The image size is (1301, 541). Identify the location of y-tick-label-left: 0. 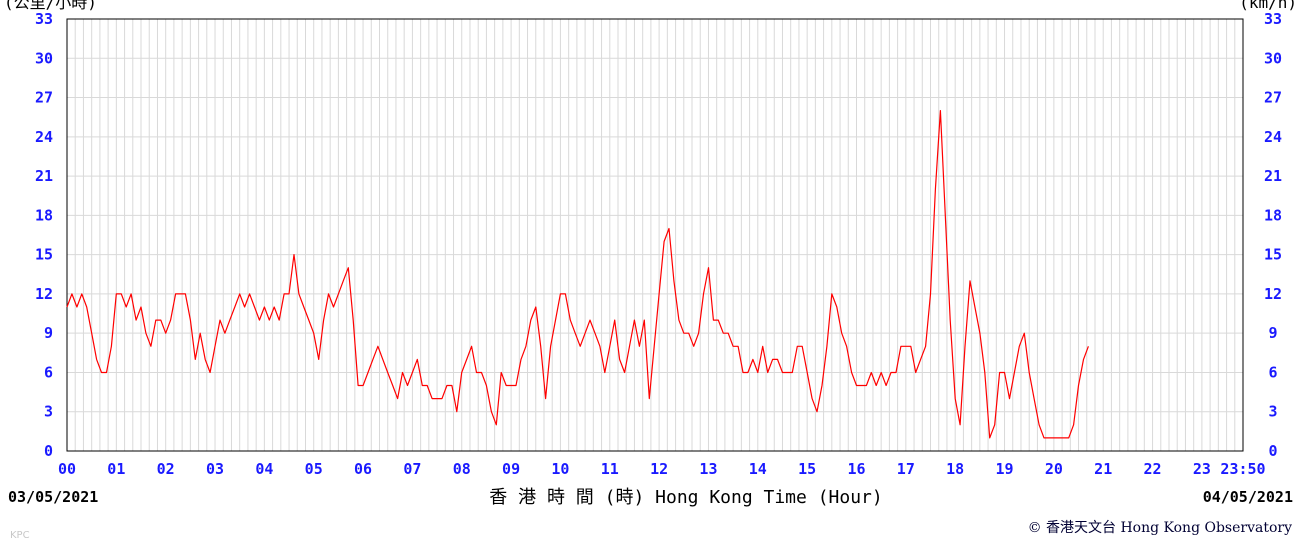
(48, 451).